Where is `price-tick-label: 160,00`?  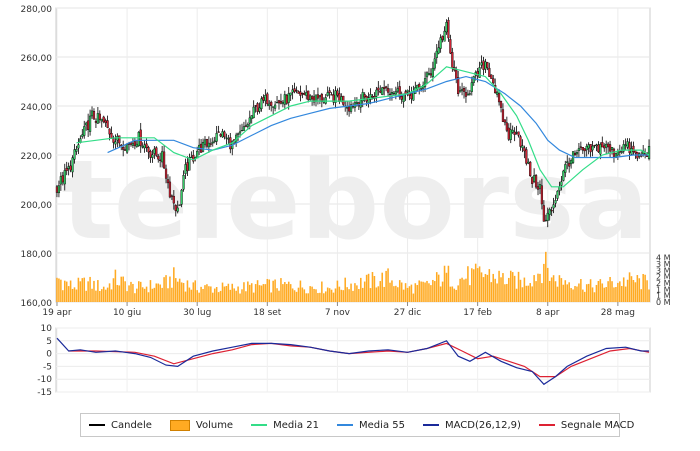 price-tick-label: 160,00 is located at coordinates (37, 304).